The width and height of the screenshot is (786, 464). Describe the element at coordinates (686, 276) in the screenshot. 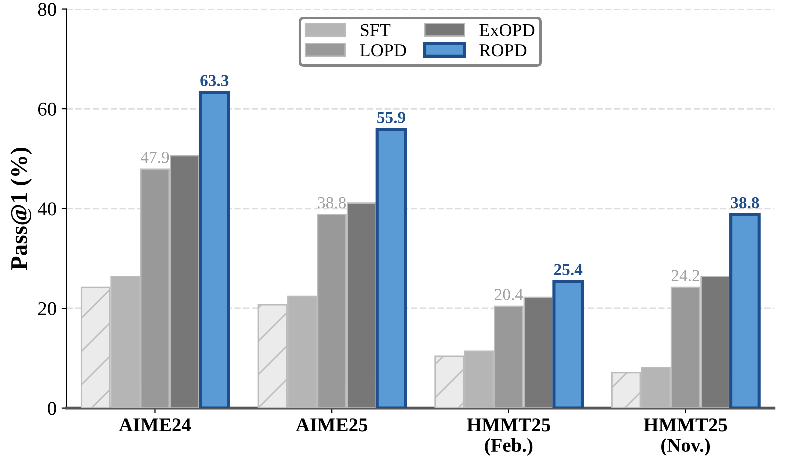

I see `data-label: 24.2` at that location.